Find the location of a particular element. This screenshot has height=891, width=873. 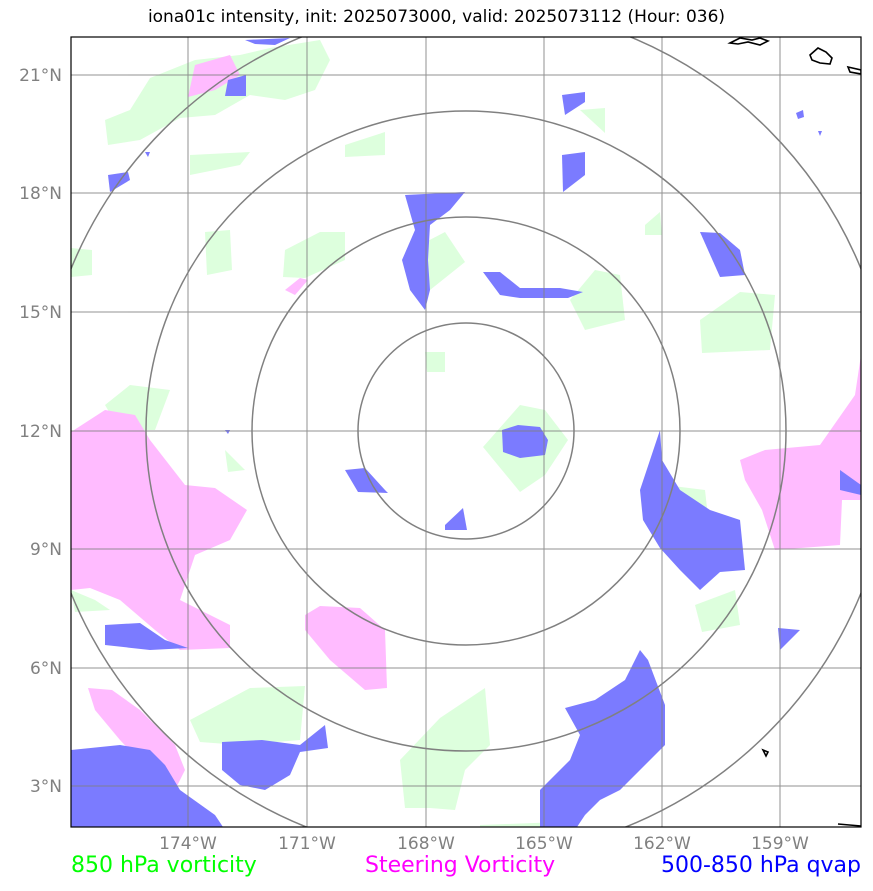

lat-label: 21°N is located at coordinates (40, 76).